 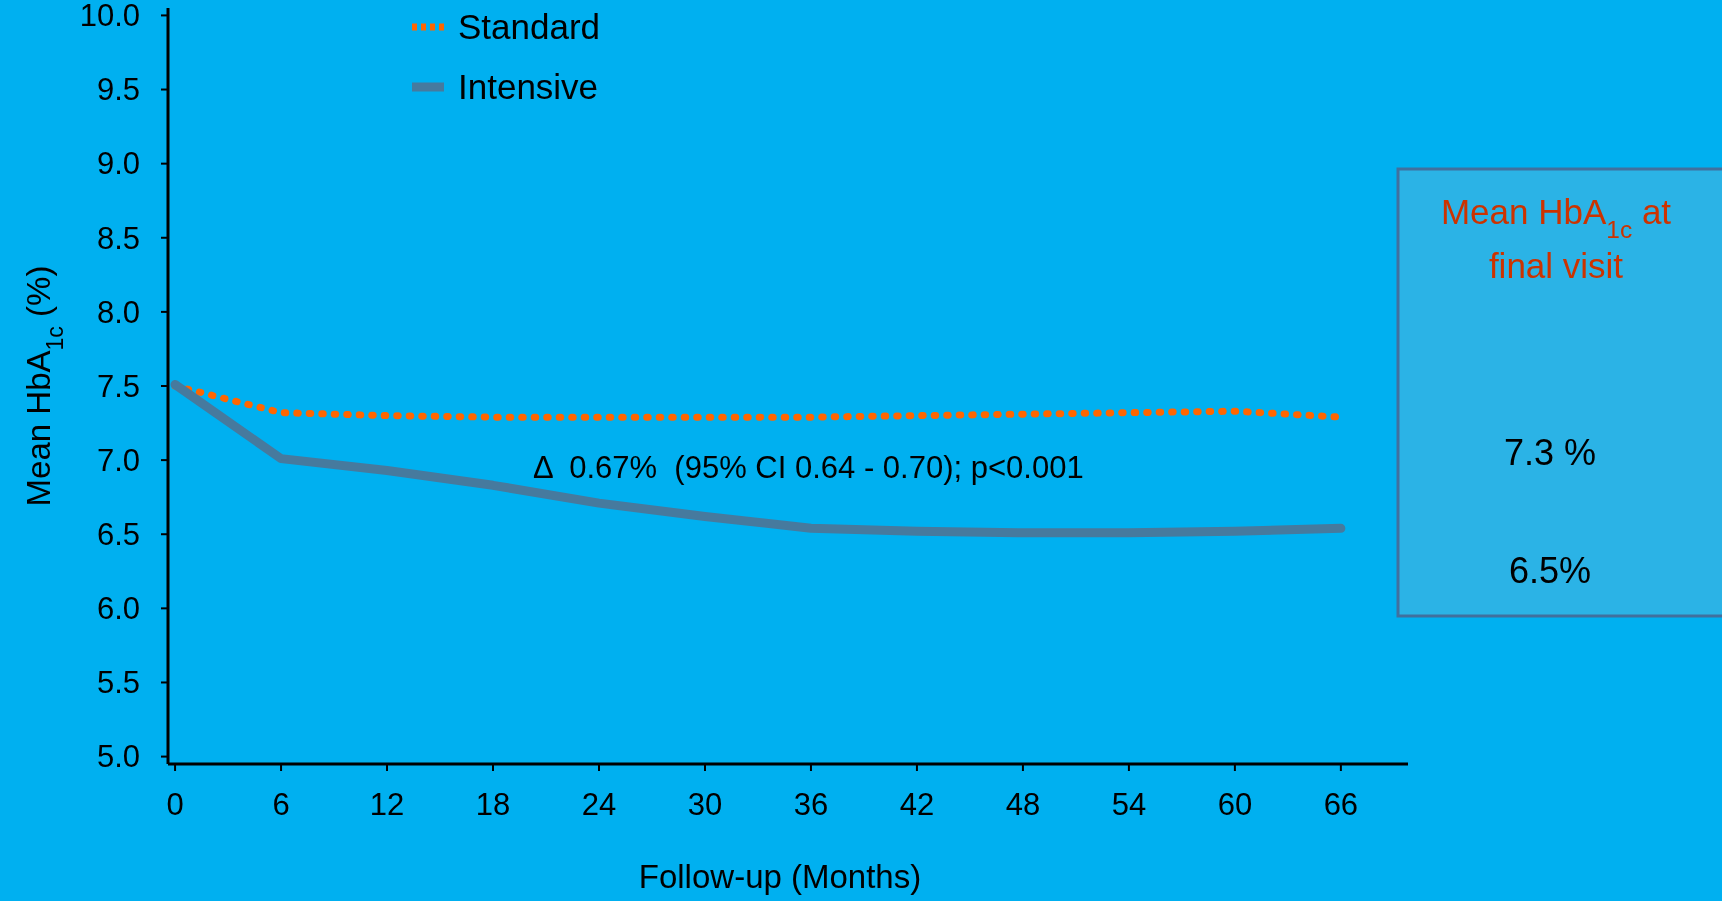 What do you see at coordinates (118, 312) in the screenshot?
I see `y-tick-label: 8.0` at bounding box center [118, 312].